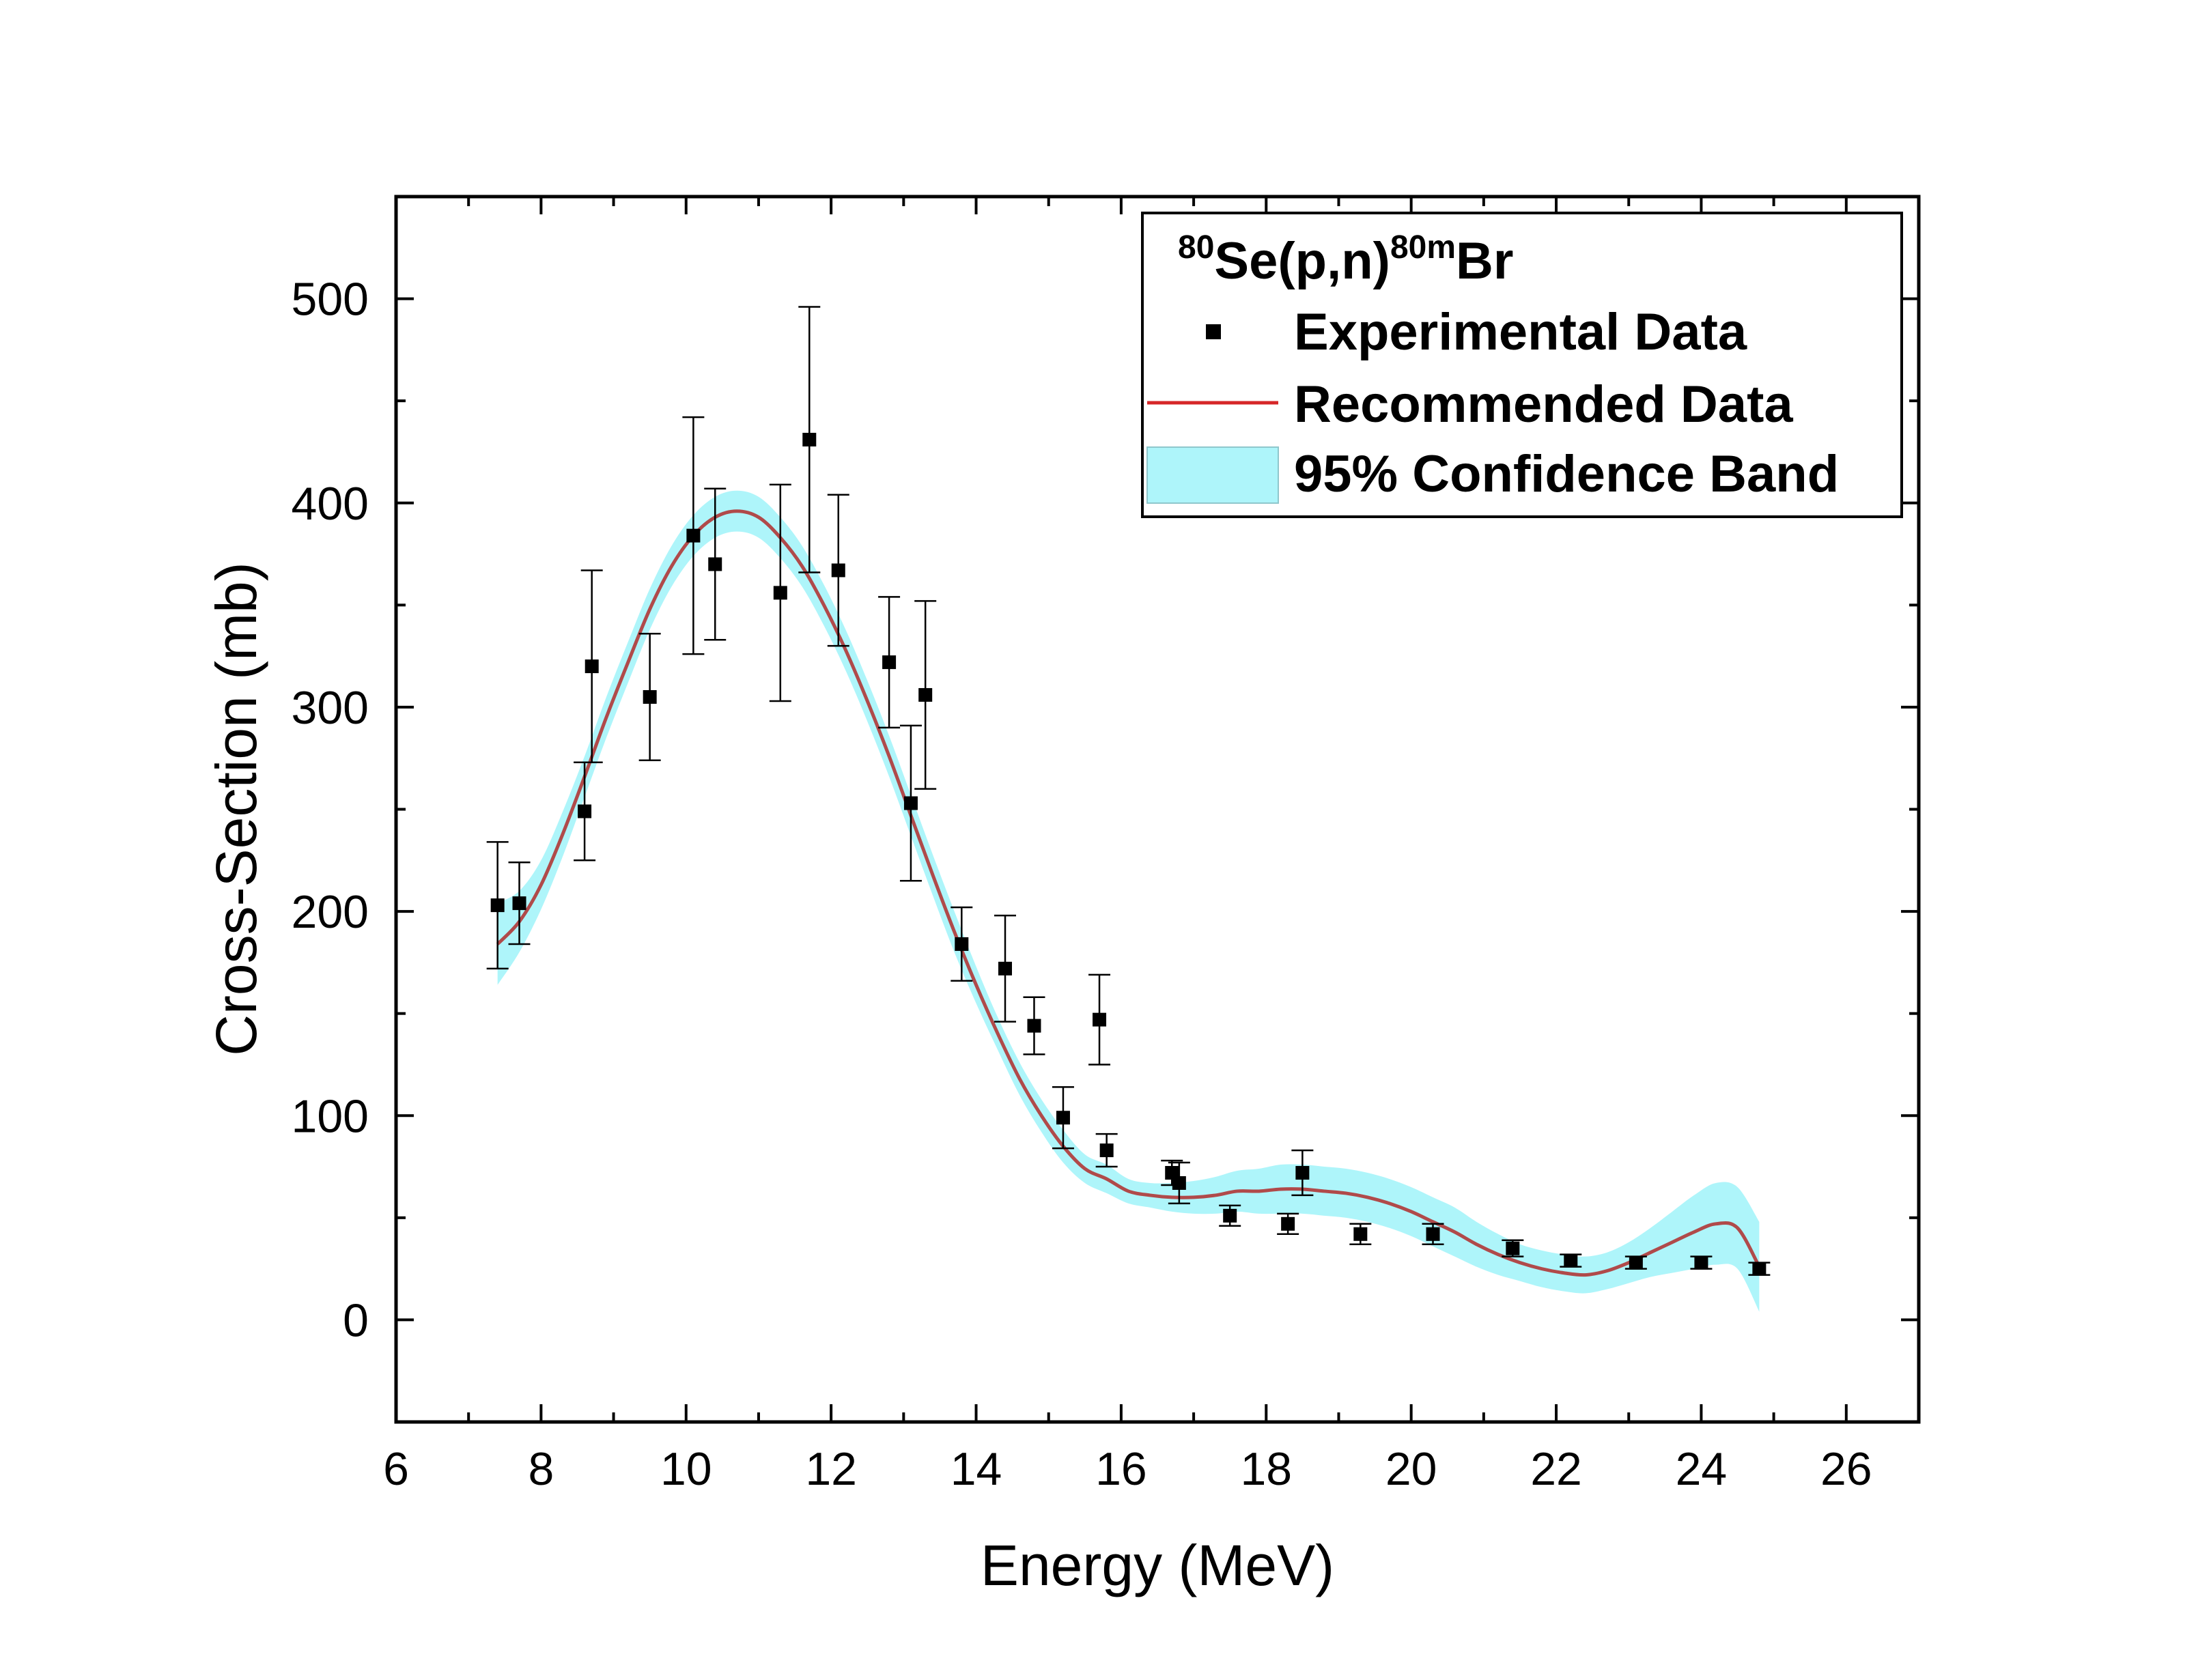 The image size is (2196, 1680). What do you see at coordinates (396, 1469) in the screenshot?
I see `x-tick-label: 6` at bounding box center [396, 1469].